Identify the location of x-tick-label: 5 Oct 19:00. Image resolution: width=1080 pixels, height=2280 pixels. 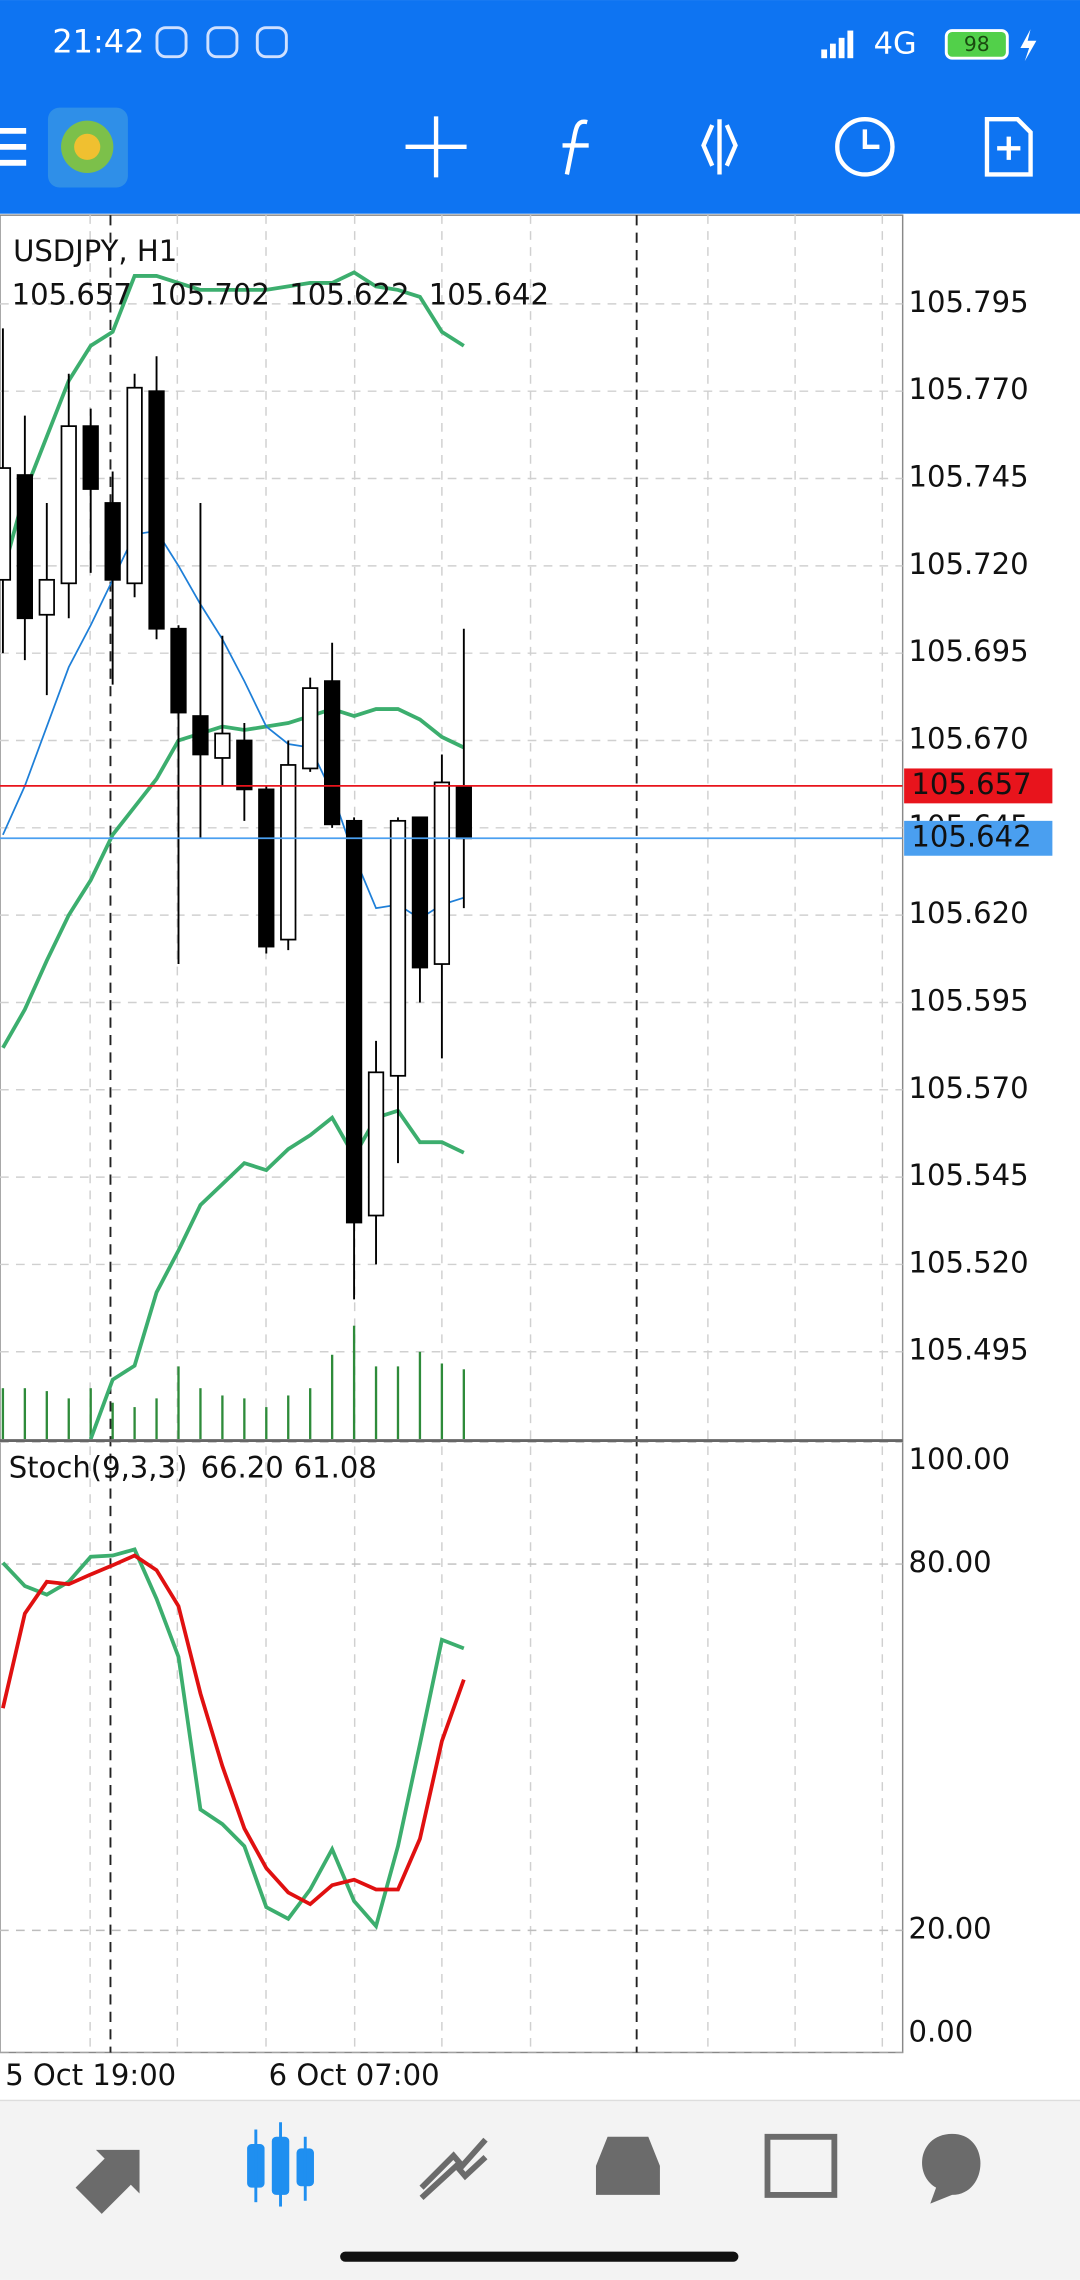
(90, 2075).